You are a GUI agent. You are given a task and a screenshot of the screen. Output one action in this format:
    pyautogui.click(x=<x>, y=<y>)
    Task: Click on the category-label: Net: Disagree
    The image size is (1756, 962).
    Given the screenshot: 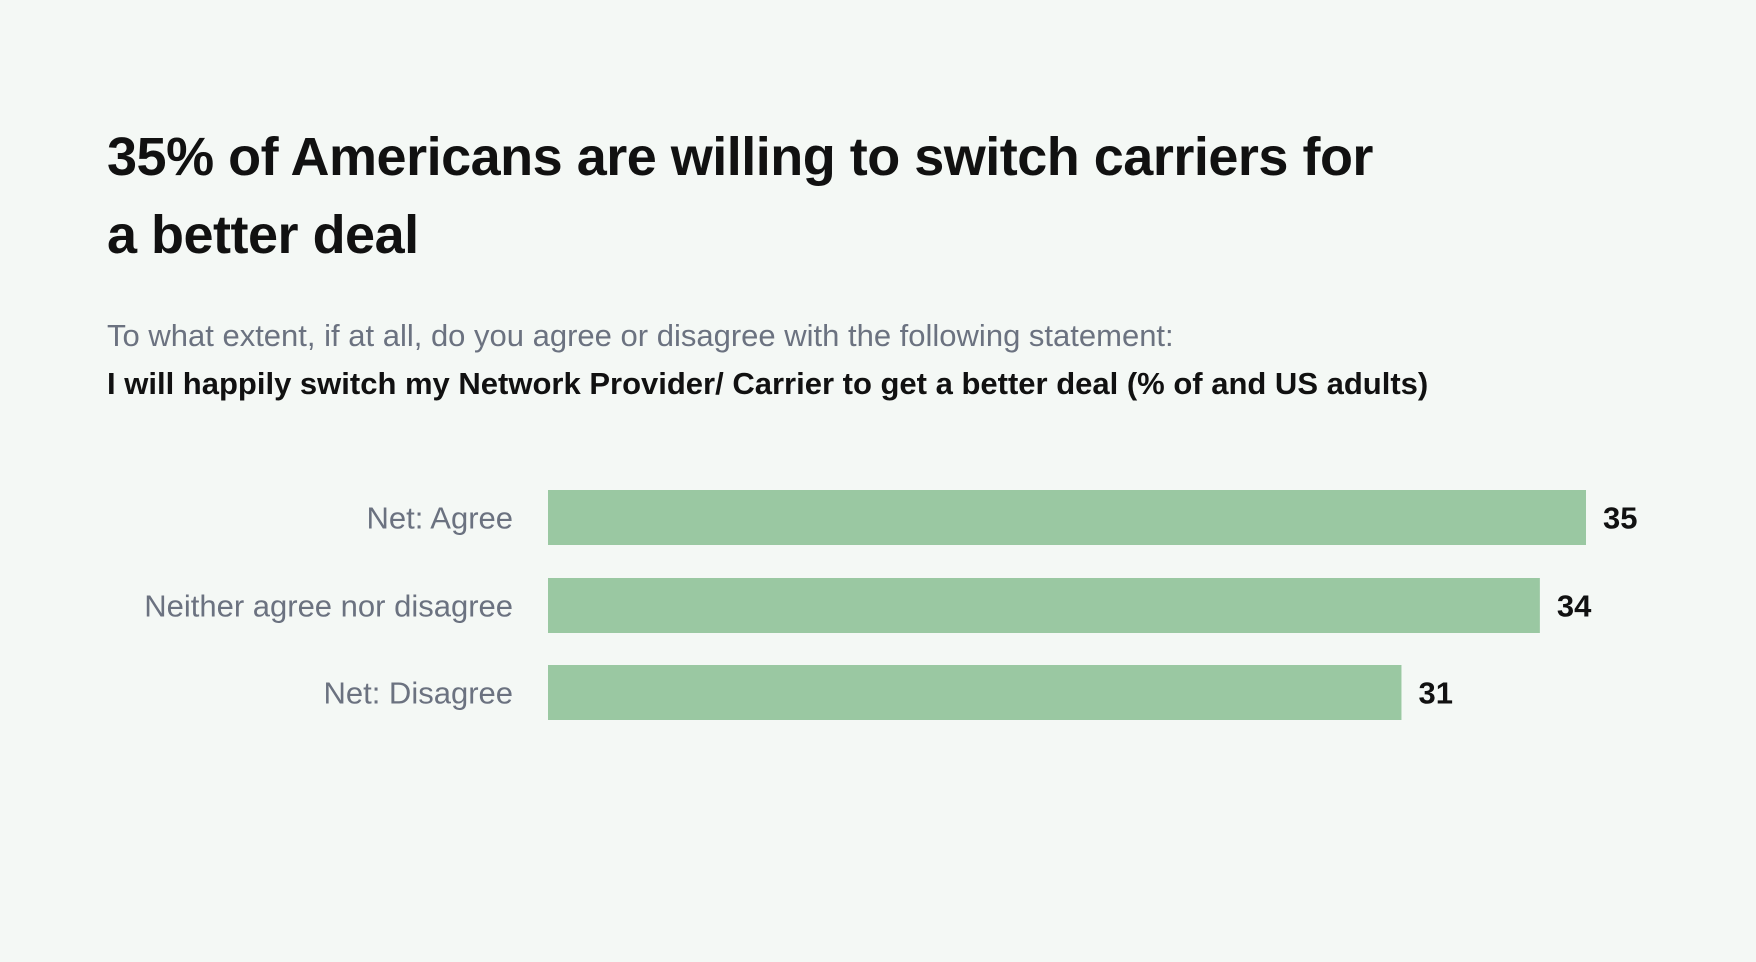 What is the action you would take?
    pyautogui.click(x=418, y=693)
    